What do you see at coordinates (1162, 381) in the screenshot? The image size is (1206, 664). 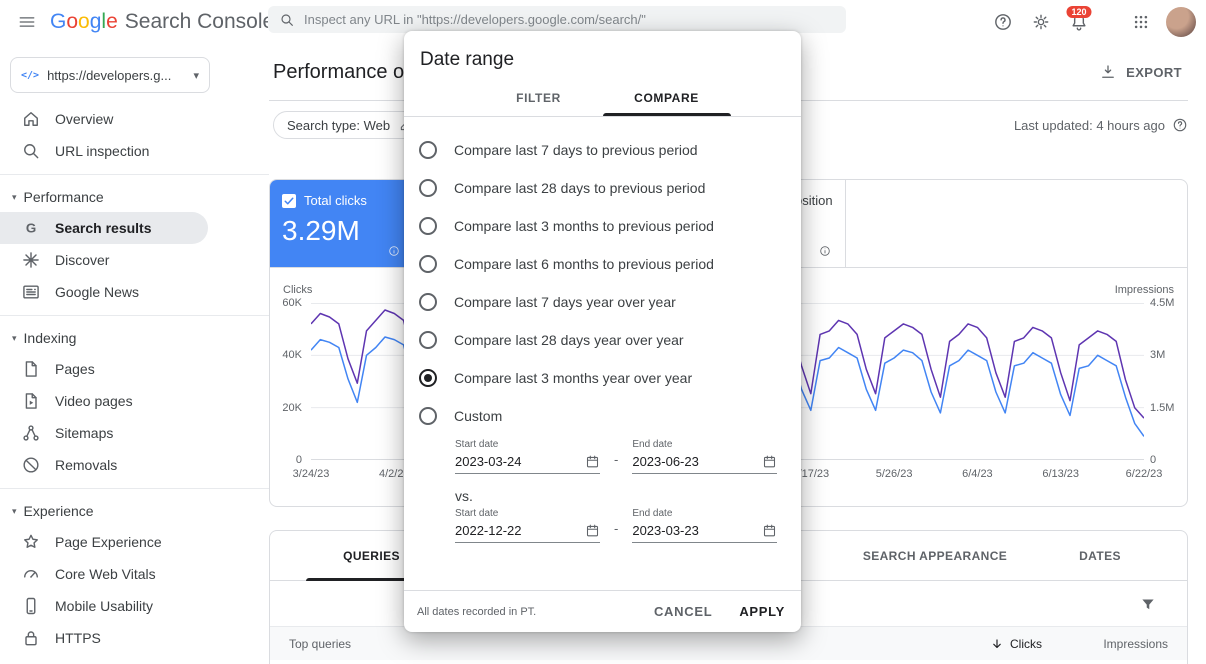 I see `right-axis-ticks: 4.5M 3M 1.5M 0` at bounding box center [1162, 381].